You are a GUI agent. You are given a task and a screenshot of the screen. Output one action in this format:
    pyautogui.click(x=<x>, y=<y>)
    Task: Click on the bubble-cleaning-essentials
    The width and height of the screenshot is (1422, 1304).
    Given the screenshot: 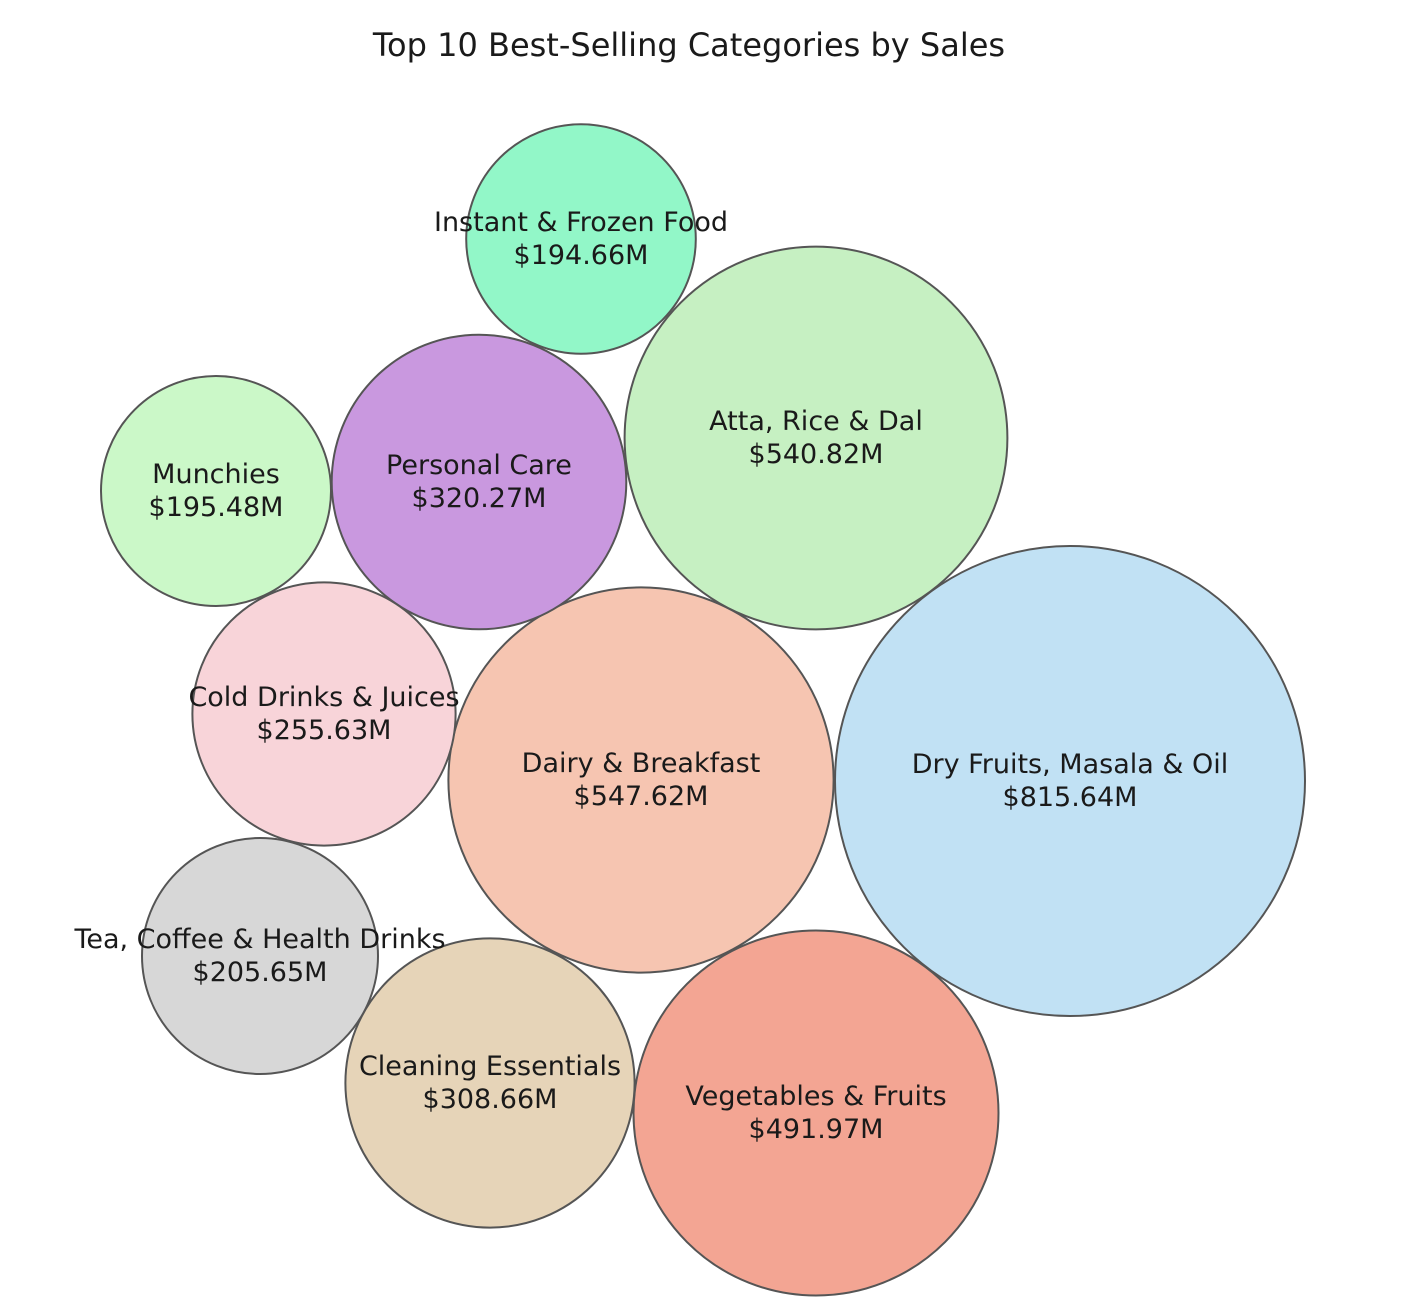 What is the action you would take?
    pyautogui.click(x=490, y=1083)
    